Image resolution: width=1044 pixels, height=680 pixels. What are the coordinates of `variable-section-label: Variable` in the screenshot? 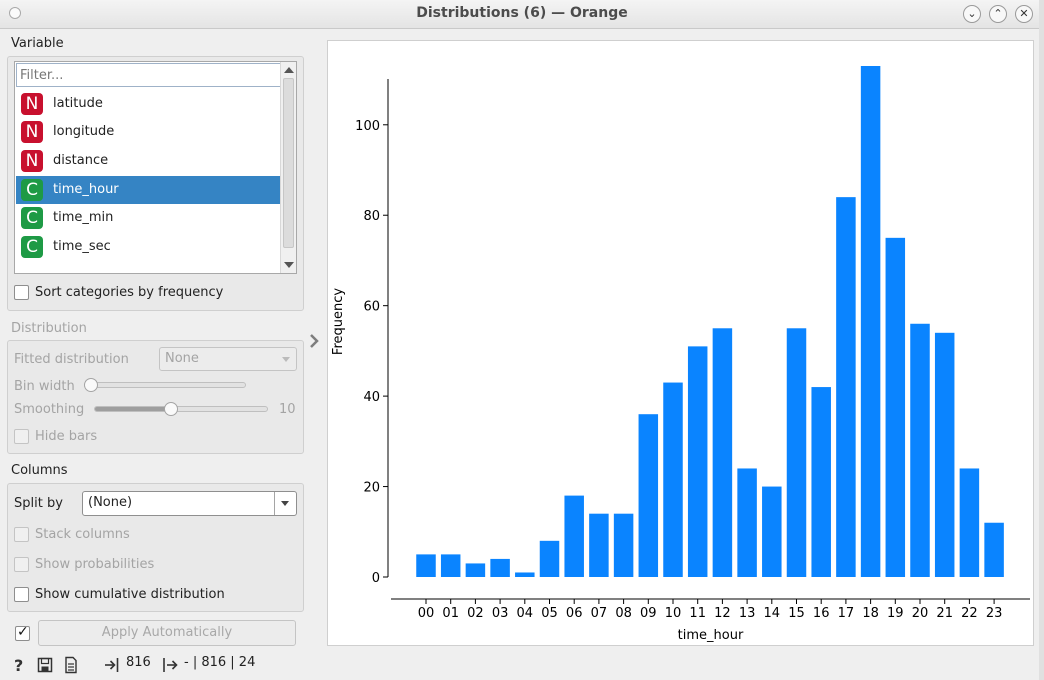 It's located at (37, 43).